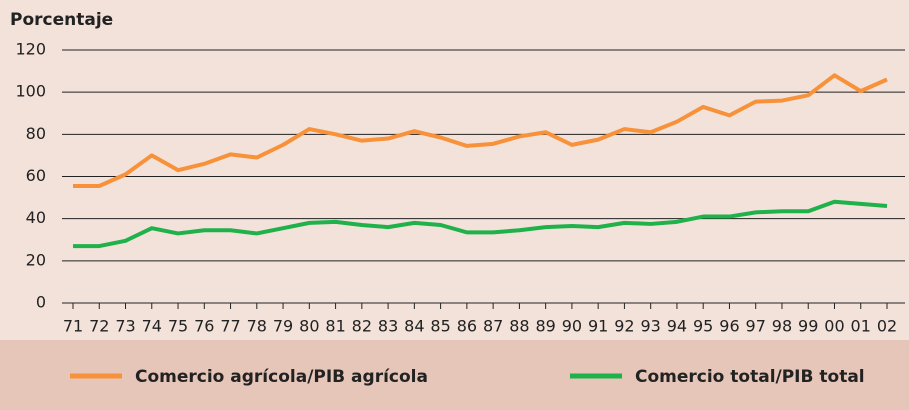 Image resolution: width=909 pixels, height=410 pixels. I want to click on x-tick-label: 89, so click(545, 326).